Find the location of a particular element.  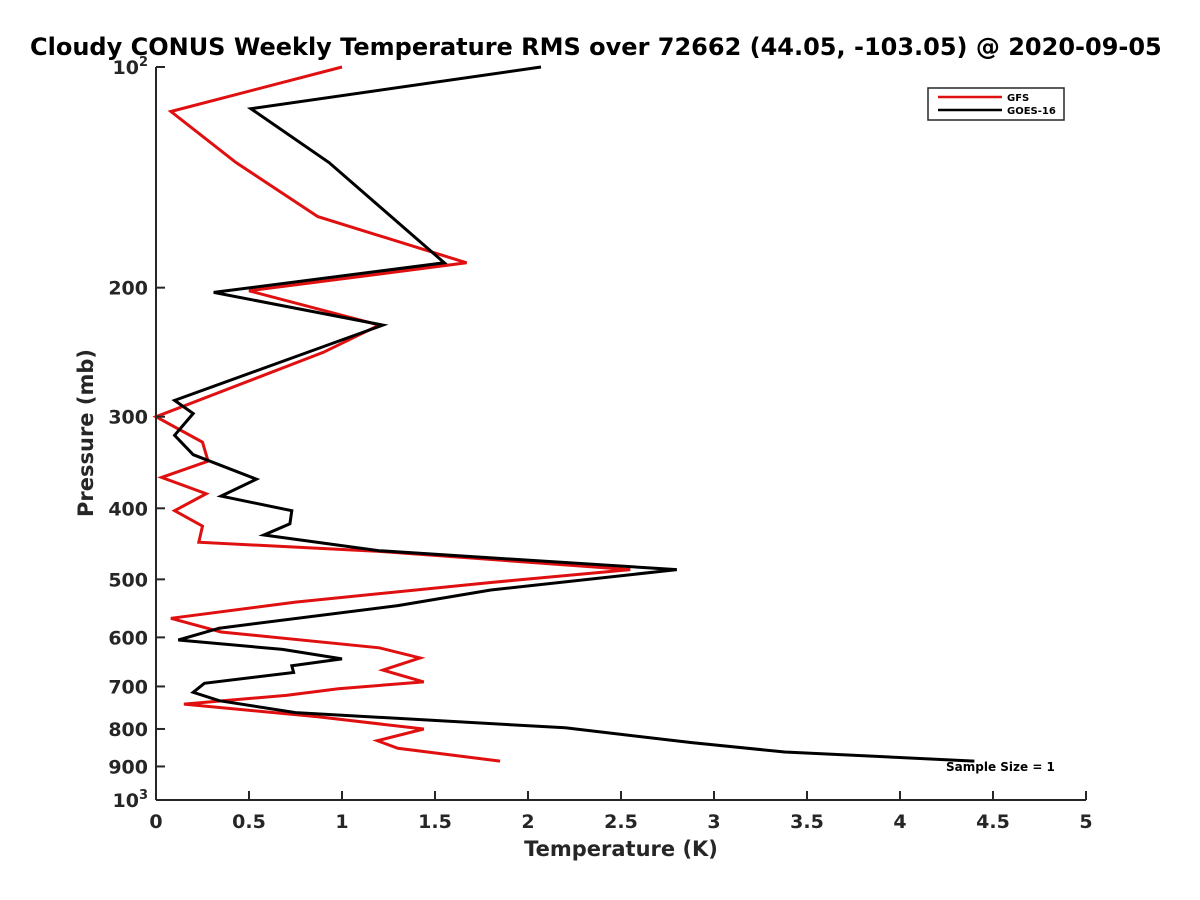

x-tick-label: 3 is located at coordinates (713, 822).